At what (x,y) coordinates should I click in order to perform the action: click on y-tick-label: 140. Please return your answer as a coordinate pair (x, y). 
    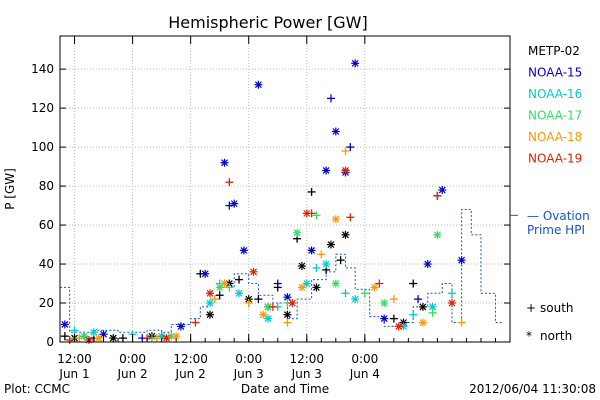
    Looking at the image, I should click on (42, 69).